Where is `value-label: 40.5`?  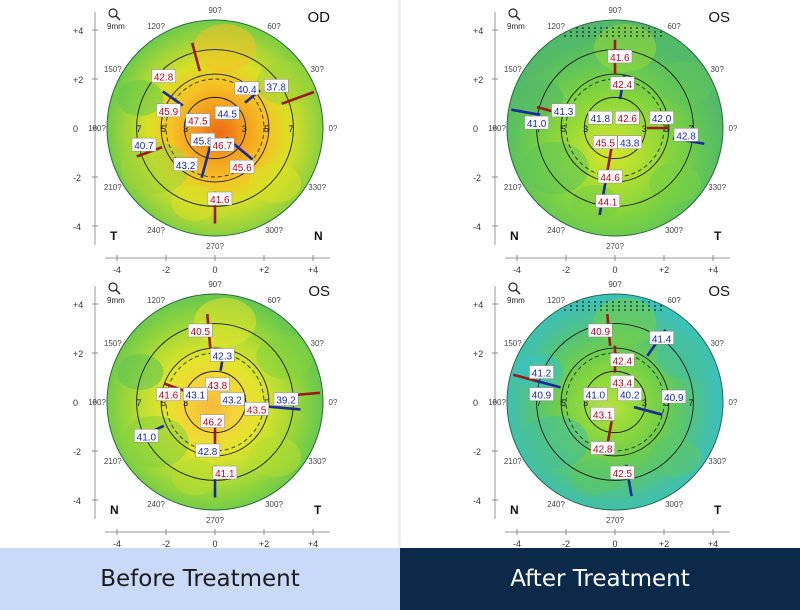 value-label: 40.5 is located at coordinates (201, 332).